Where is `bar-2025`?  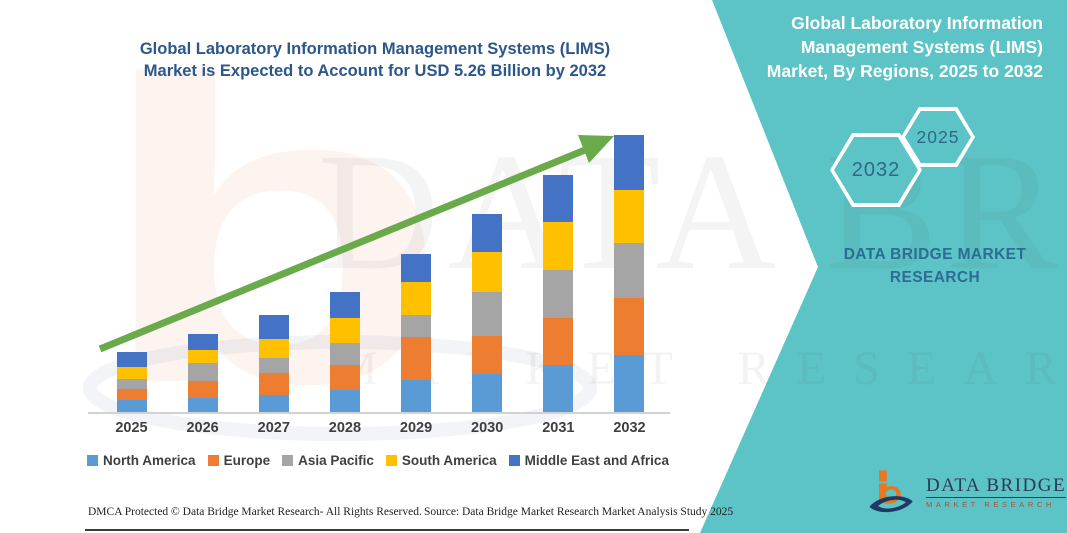
bar-2025 is located at coordinates (131, 382).